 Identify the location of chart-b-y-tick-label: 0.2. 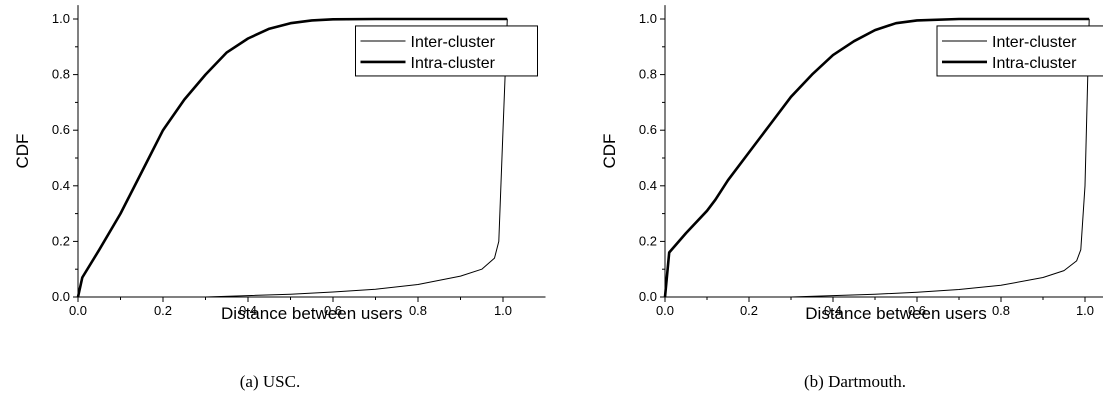
(648, 240).